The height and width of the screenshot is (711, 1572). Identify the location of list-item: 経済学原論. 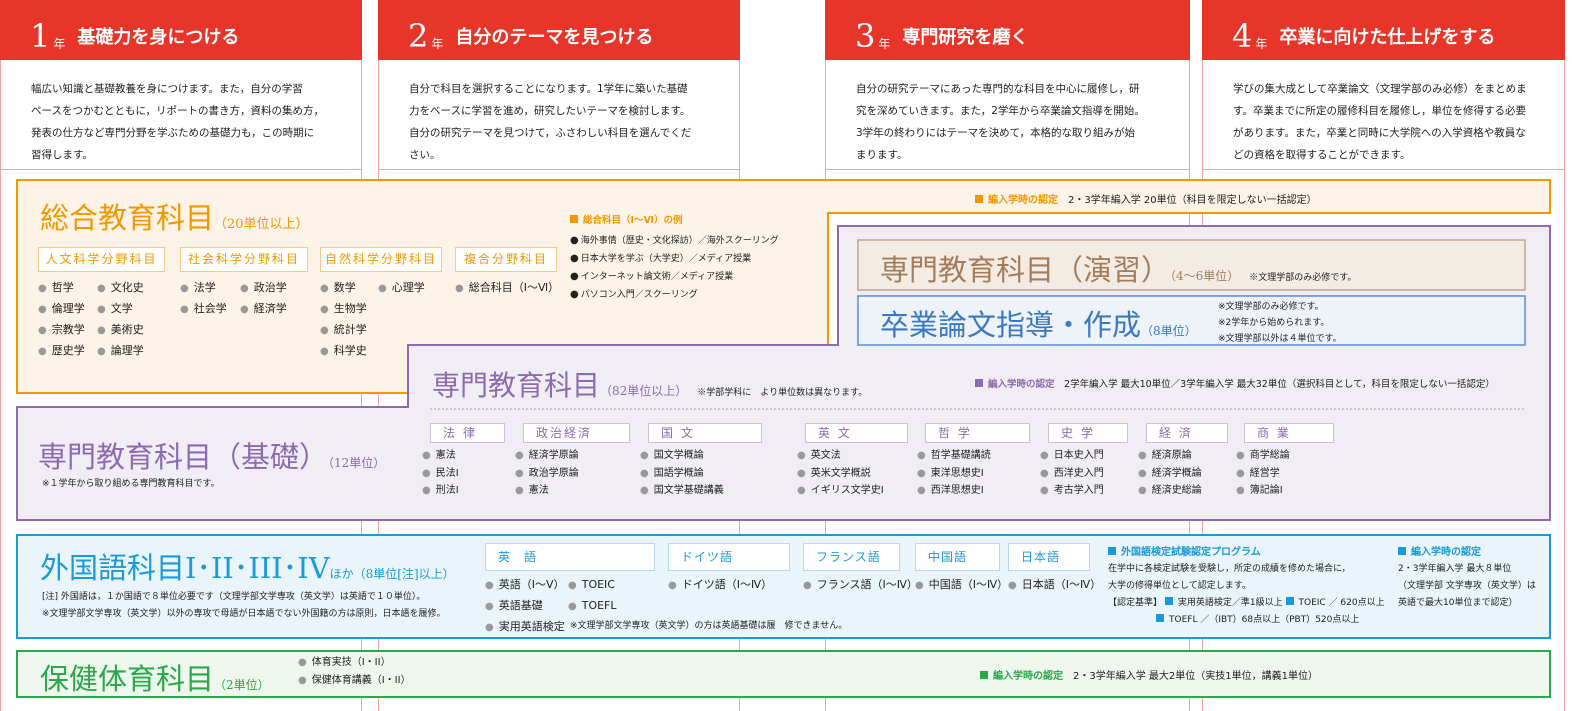
(547, 456).